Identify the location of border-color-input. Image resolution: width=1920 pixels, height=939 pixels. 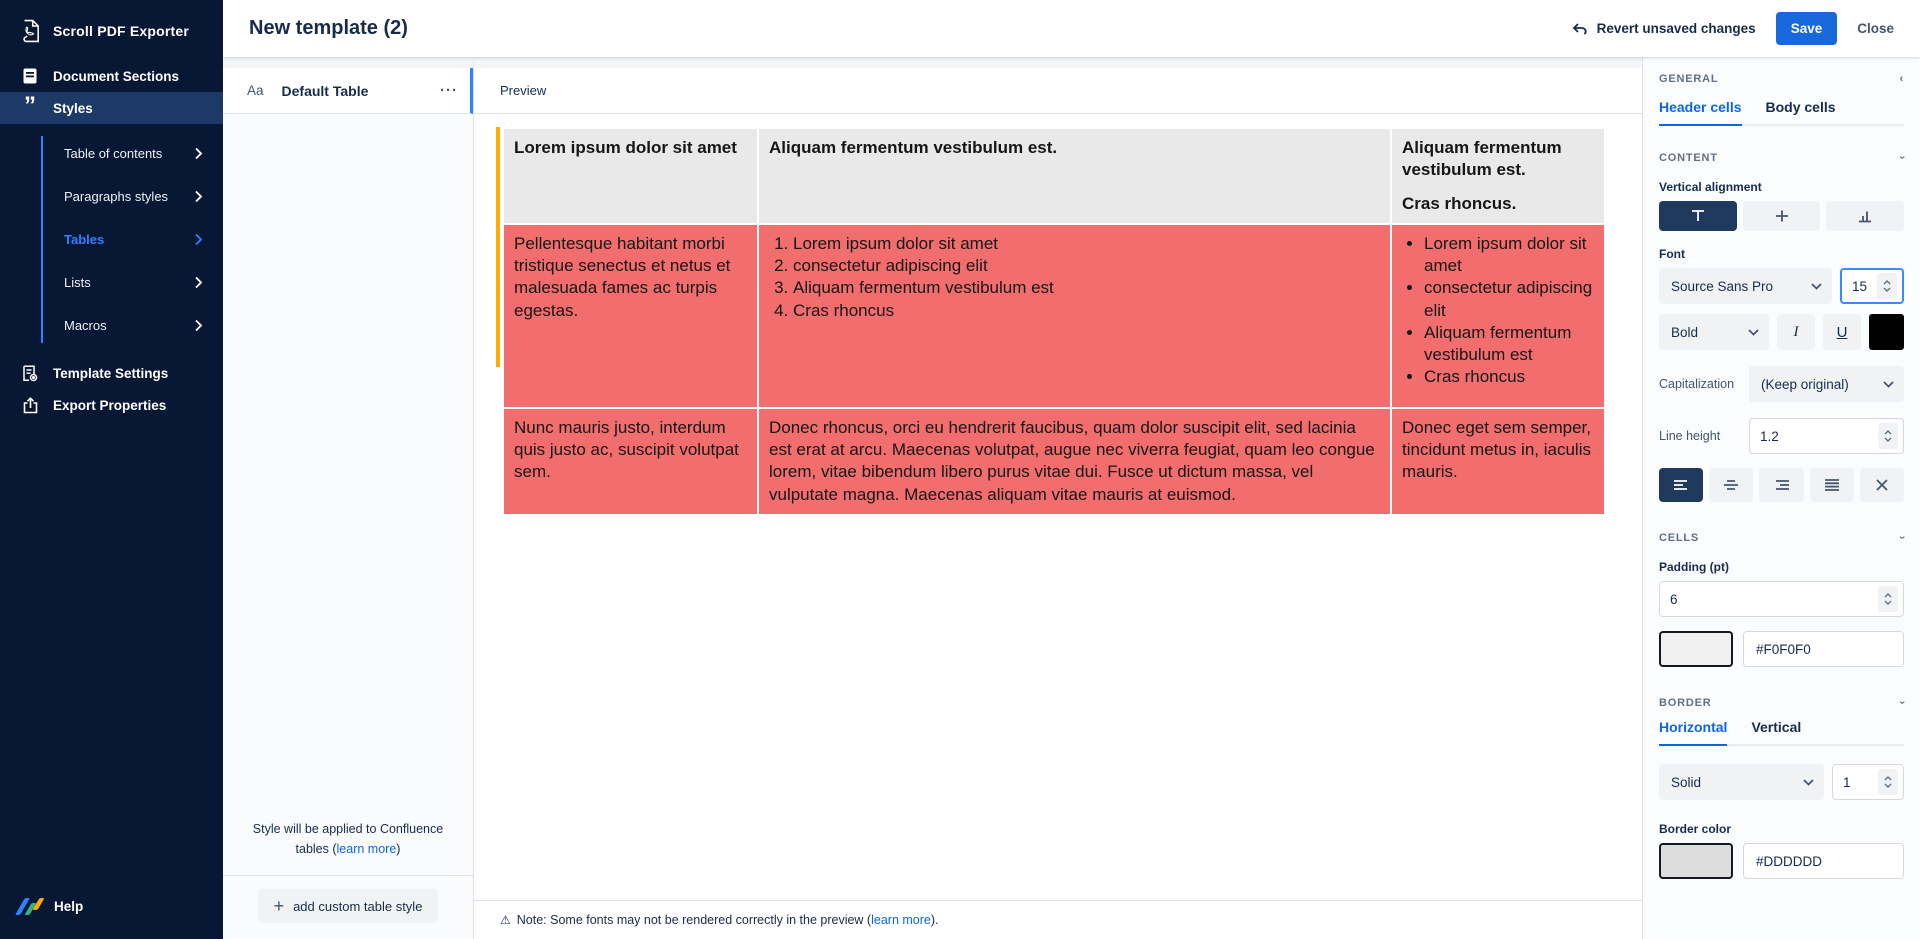
(1823, 861).